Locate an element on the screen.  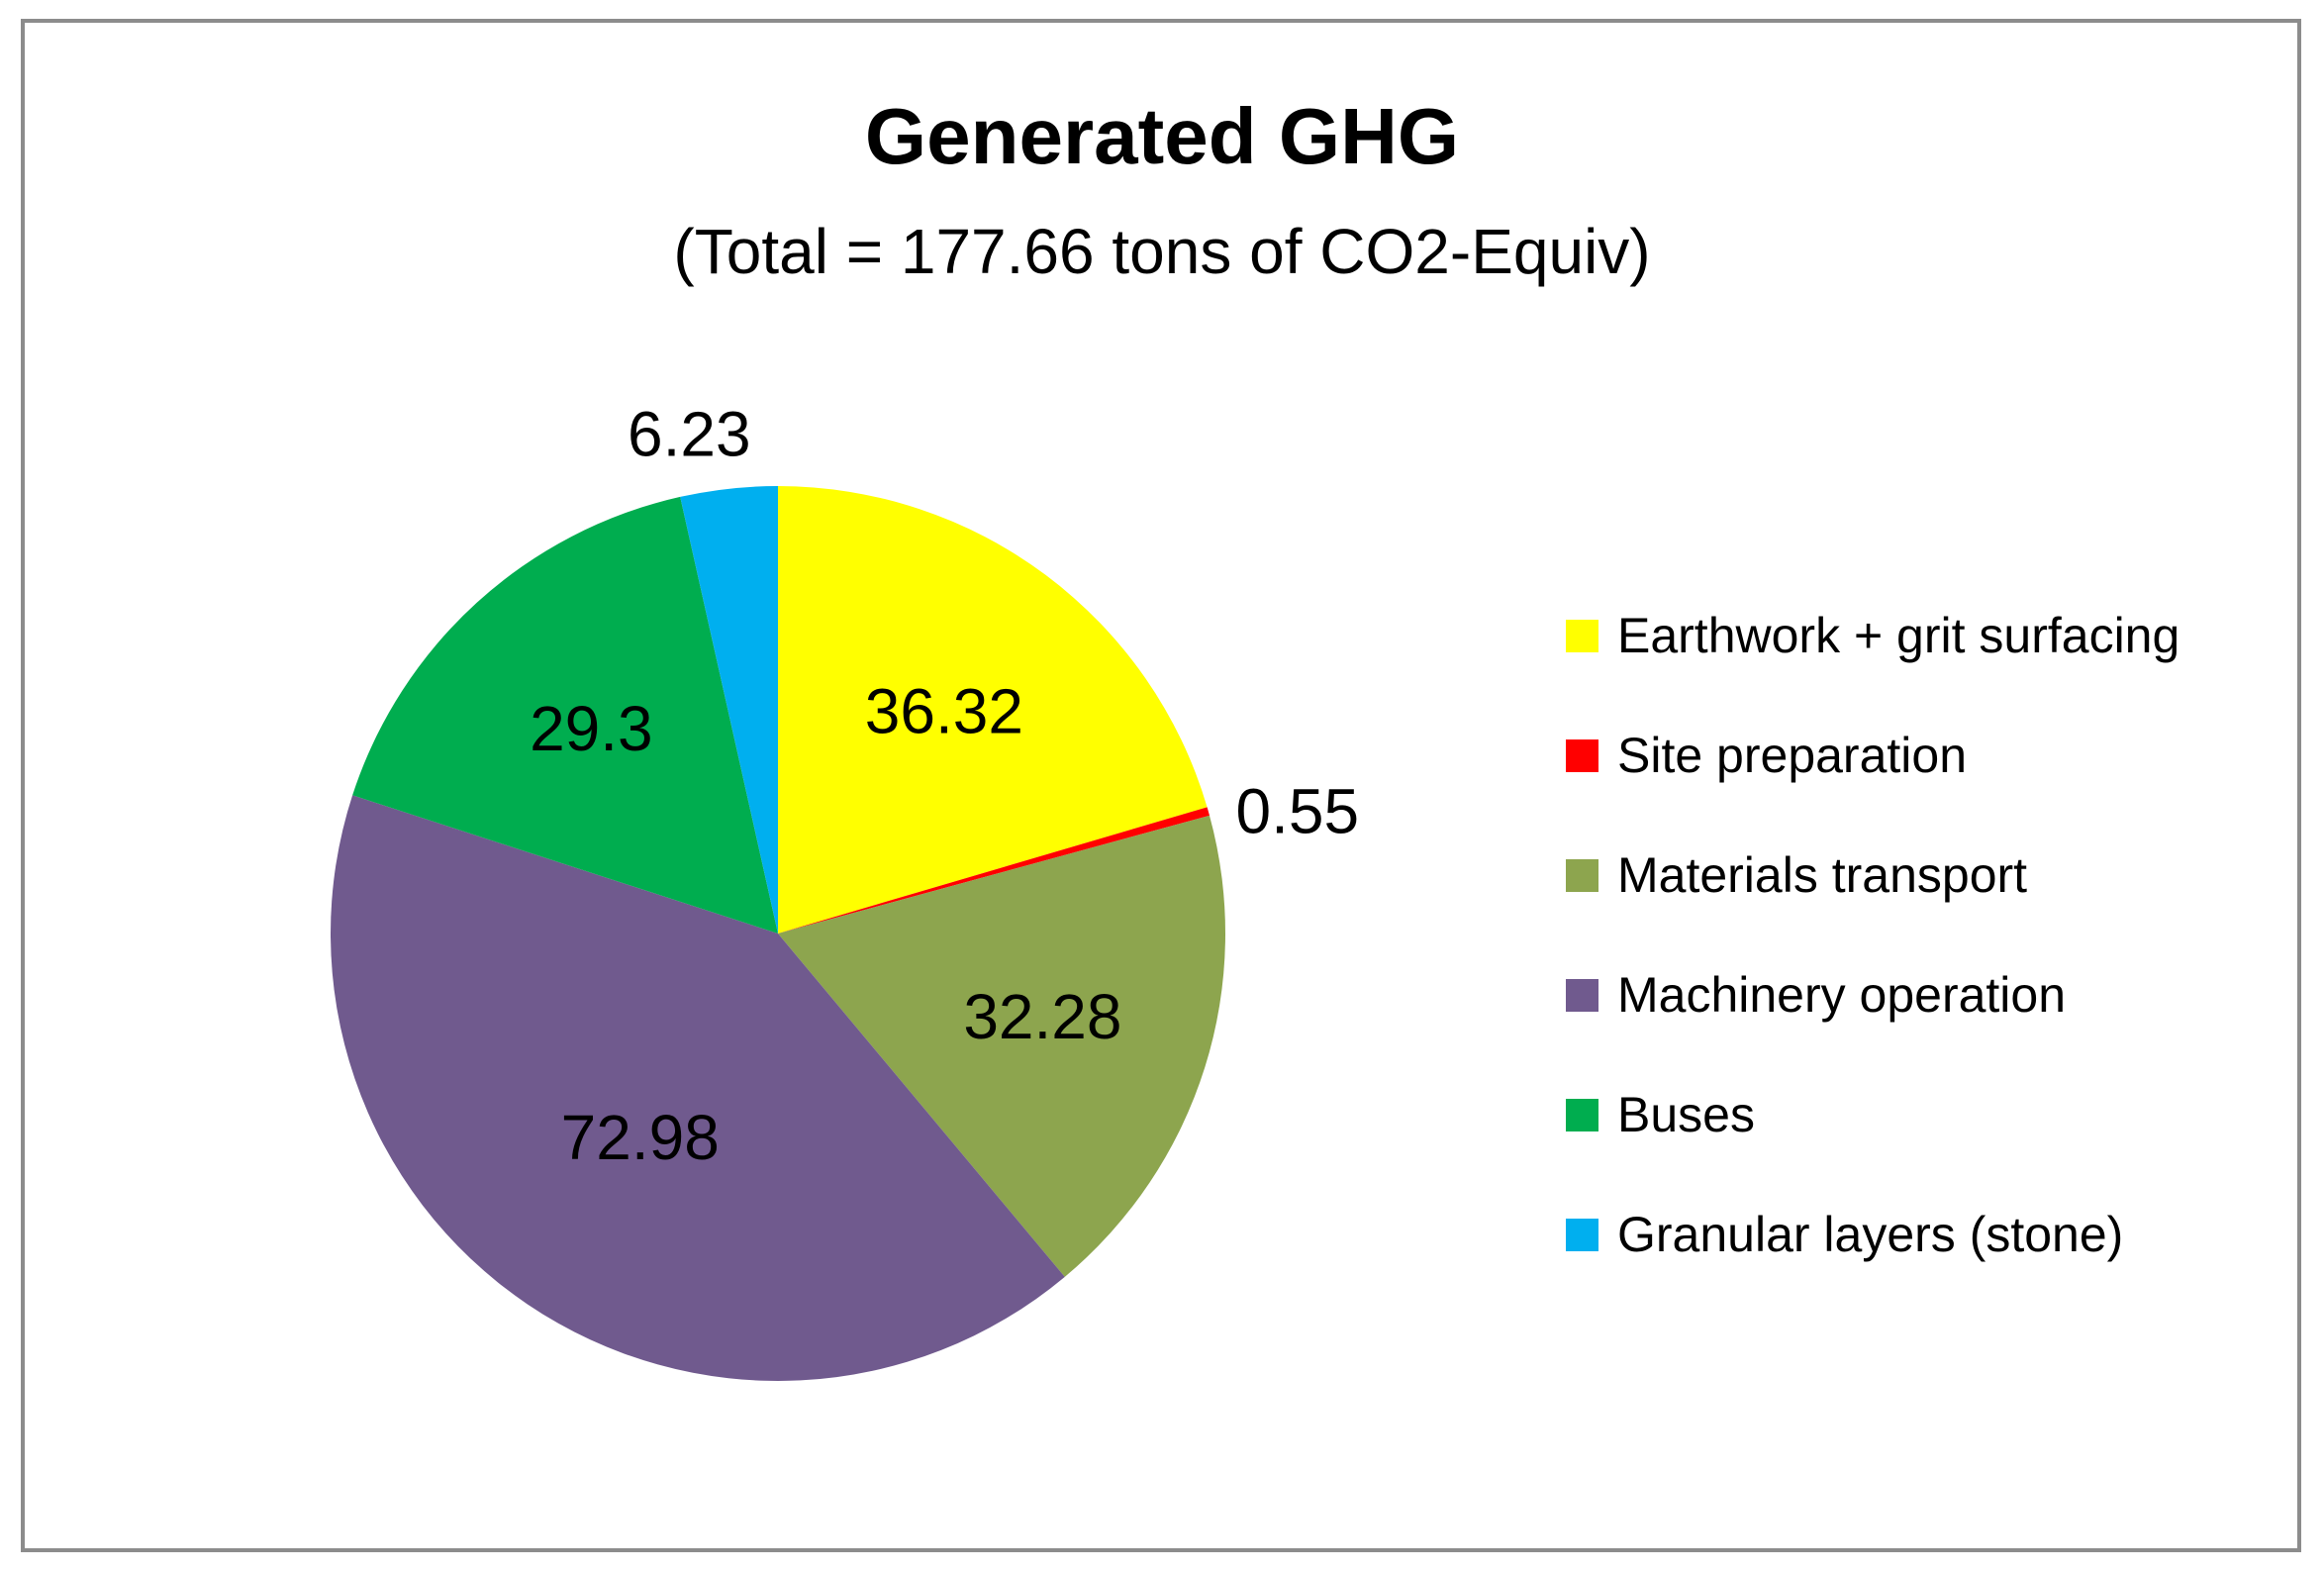
pie-slice-machinery-operation is located at coordinates (697, 1088).